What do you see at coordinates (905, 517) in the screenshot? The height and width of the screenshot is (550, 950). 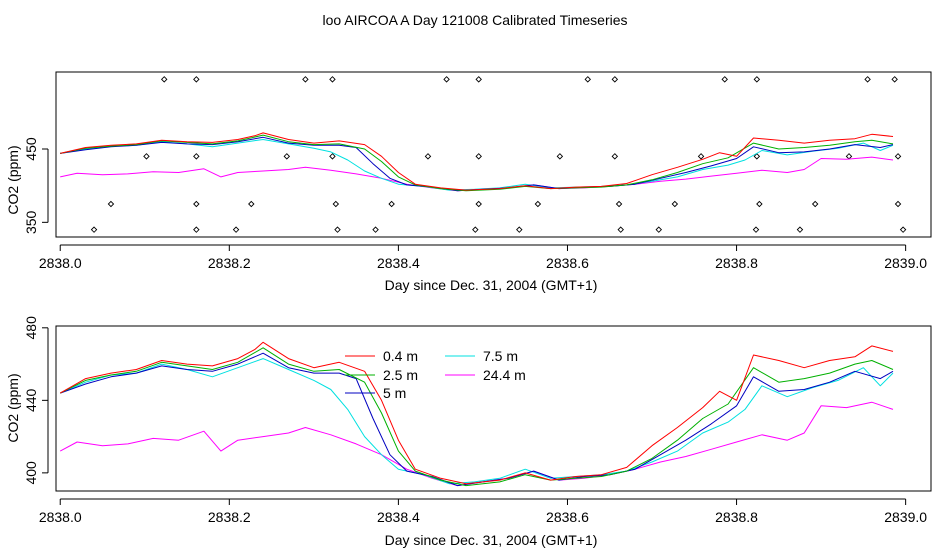 I see `bottom-x-tick-label: 2839.0` at bounding box center [905, 517].